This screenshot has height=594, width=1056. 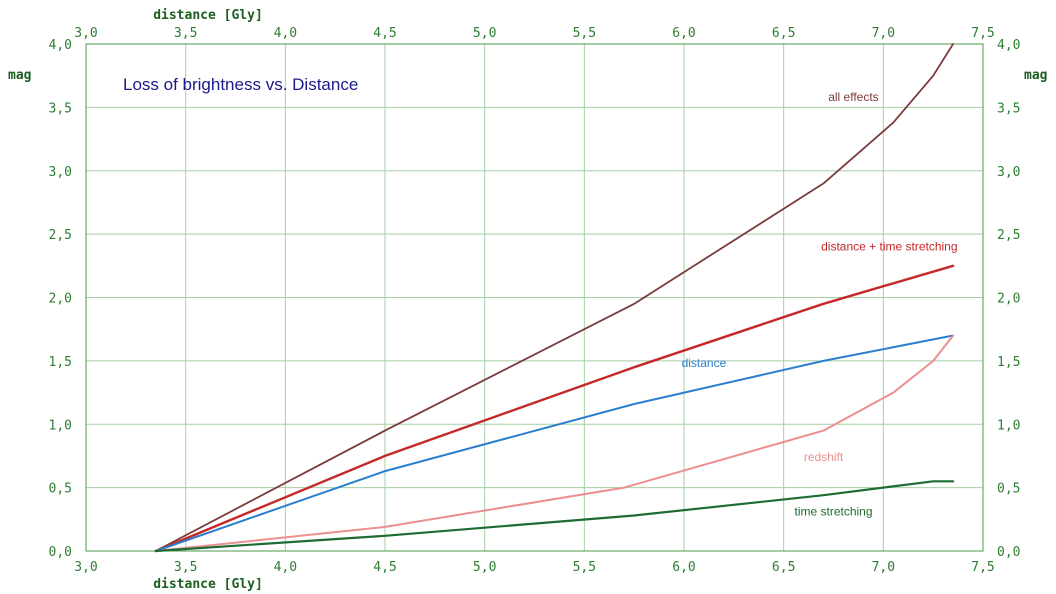 I want to click on series-label-time-stretching: time stretching, so click(x=833, y=512).